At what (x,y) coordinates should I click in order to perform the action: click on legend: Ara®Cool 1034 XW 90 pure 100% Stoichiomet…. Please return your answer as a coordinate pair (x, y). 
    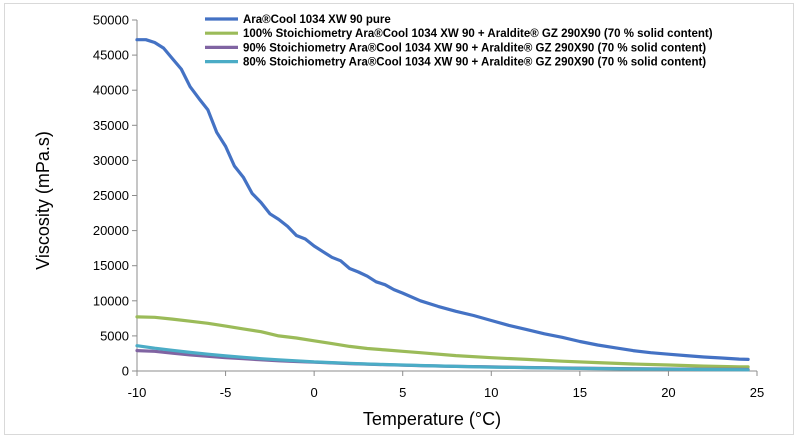
    Looking at the image, I should click on (459, 41).